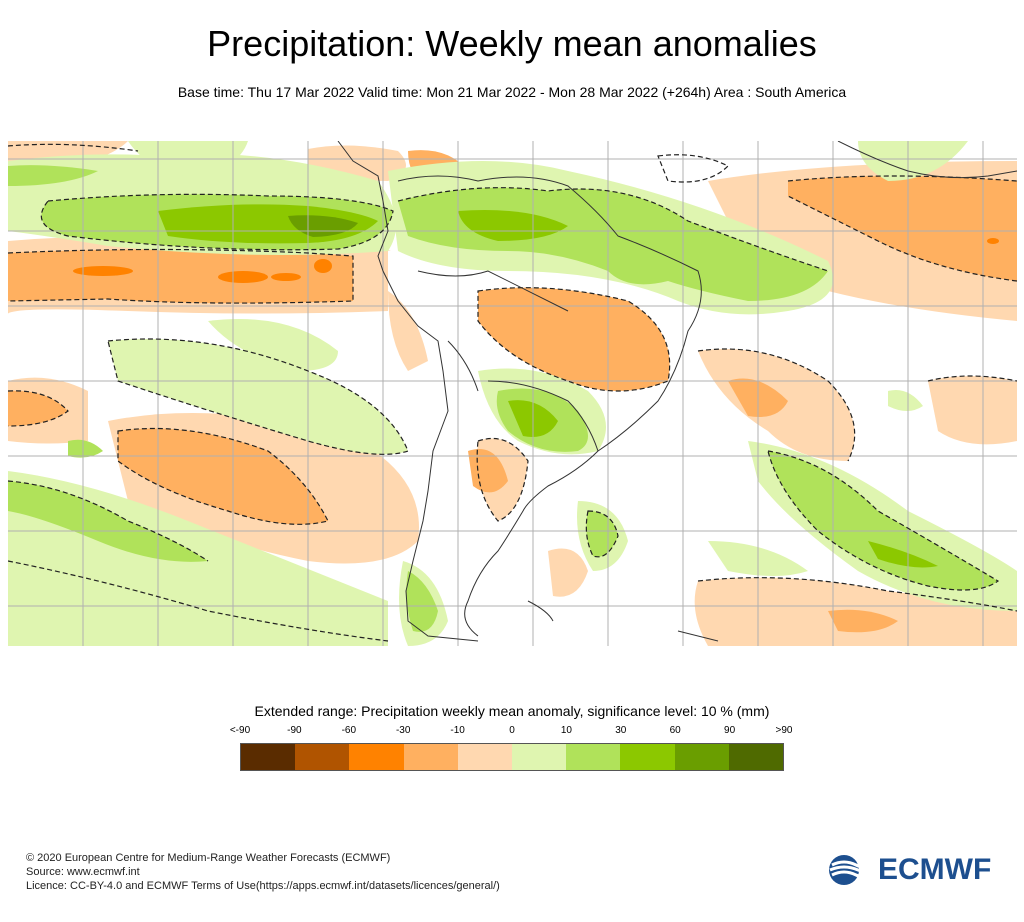 This screenshot has height=922, width=1024. What do you see at coordinates (784, 730) in the screenshot?
I see `legend-label: >90` at bounding box center [784, 730].